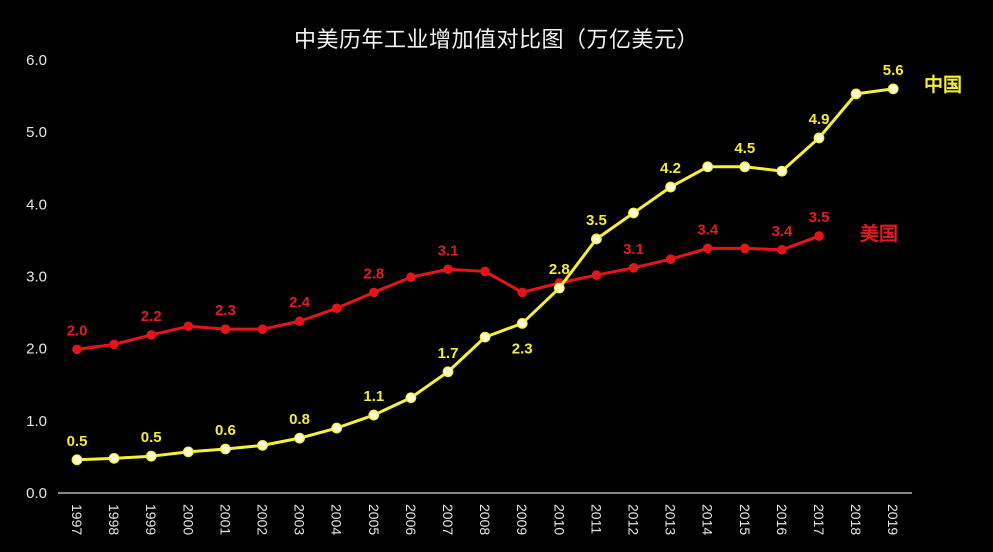 The height and width of the screenshot is (552, 993). I want to click on data-label: 4.2, so click(670, 168).